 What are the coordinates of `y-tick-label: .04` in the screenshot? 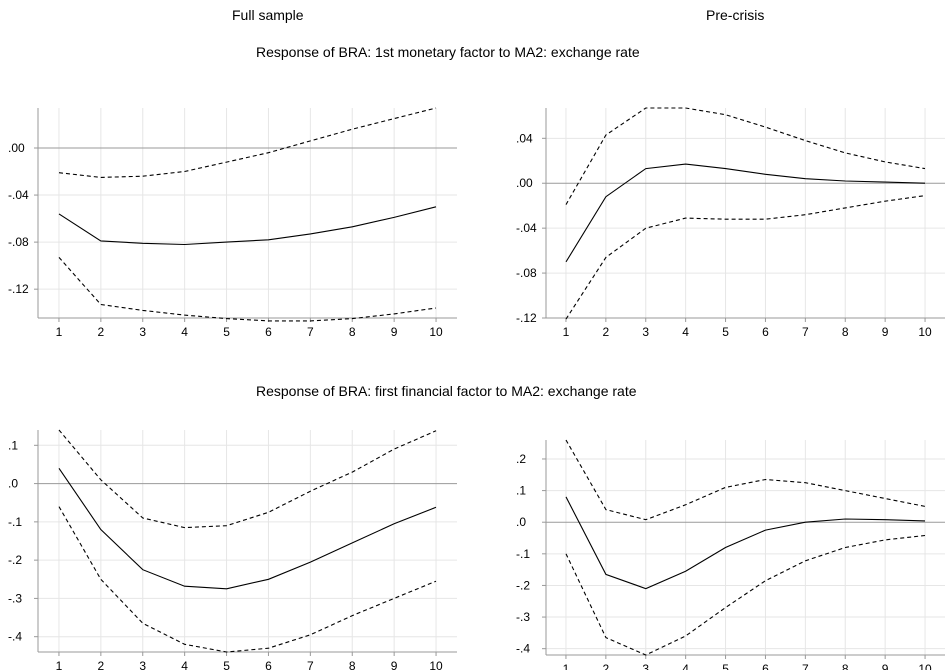 It's located at (524, 138).